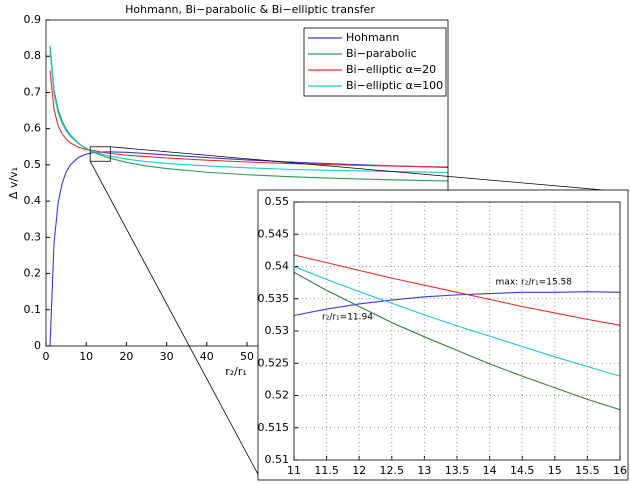  What do you see at coordinates (33, 19) in the screenshot?
I see `y-tick-label: 0.9` at bounding box center [33, 19].